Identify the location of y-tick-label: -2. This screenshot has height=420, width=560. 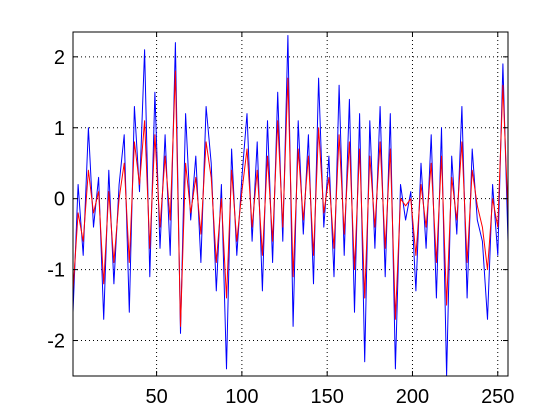
(56, 342).